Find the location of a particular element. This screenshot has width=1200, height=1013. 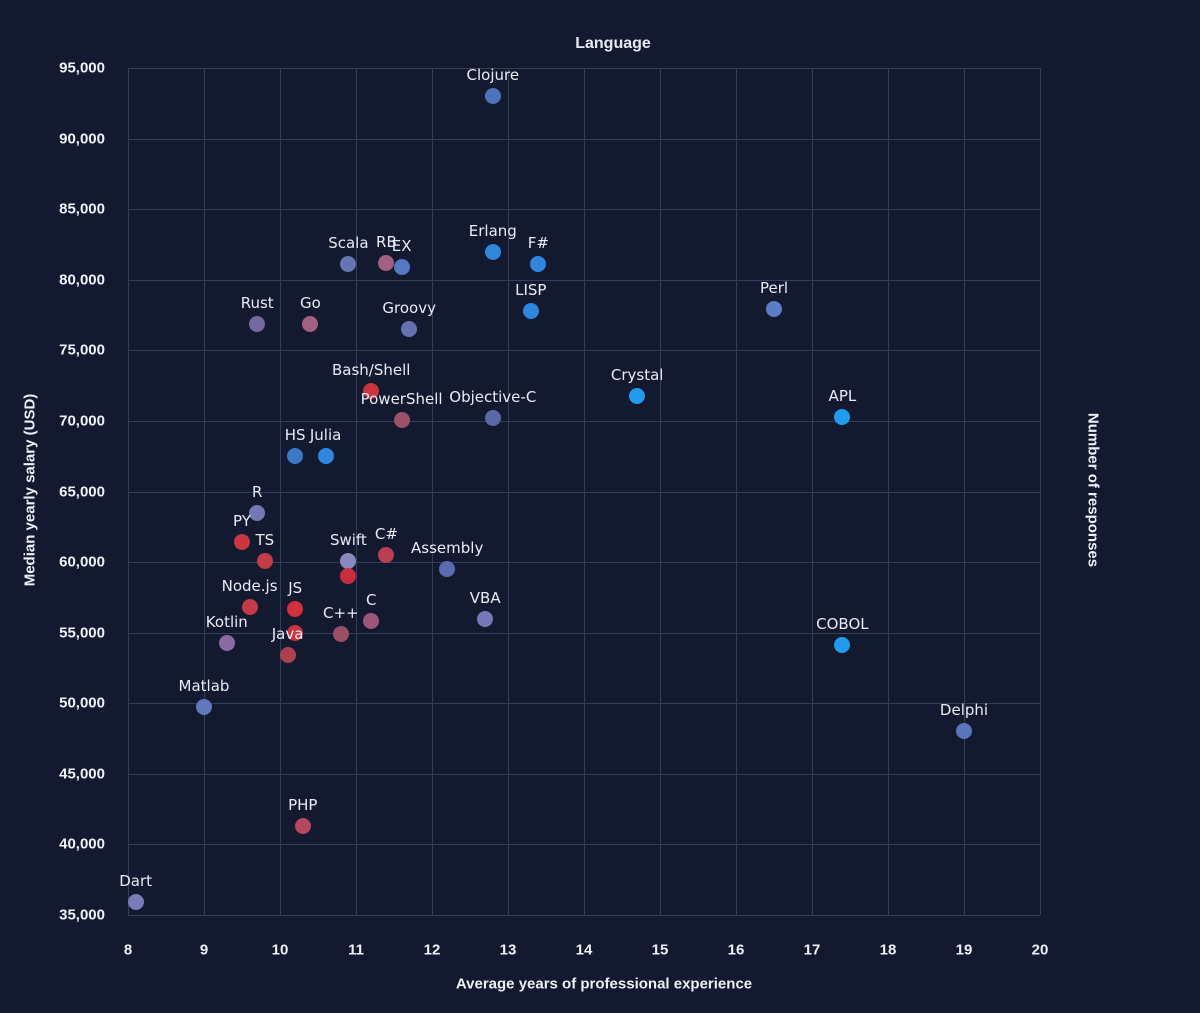

y-tick-label: 70,000 is located at coordinates (82, 421).